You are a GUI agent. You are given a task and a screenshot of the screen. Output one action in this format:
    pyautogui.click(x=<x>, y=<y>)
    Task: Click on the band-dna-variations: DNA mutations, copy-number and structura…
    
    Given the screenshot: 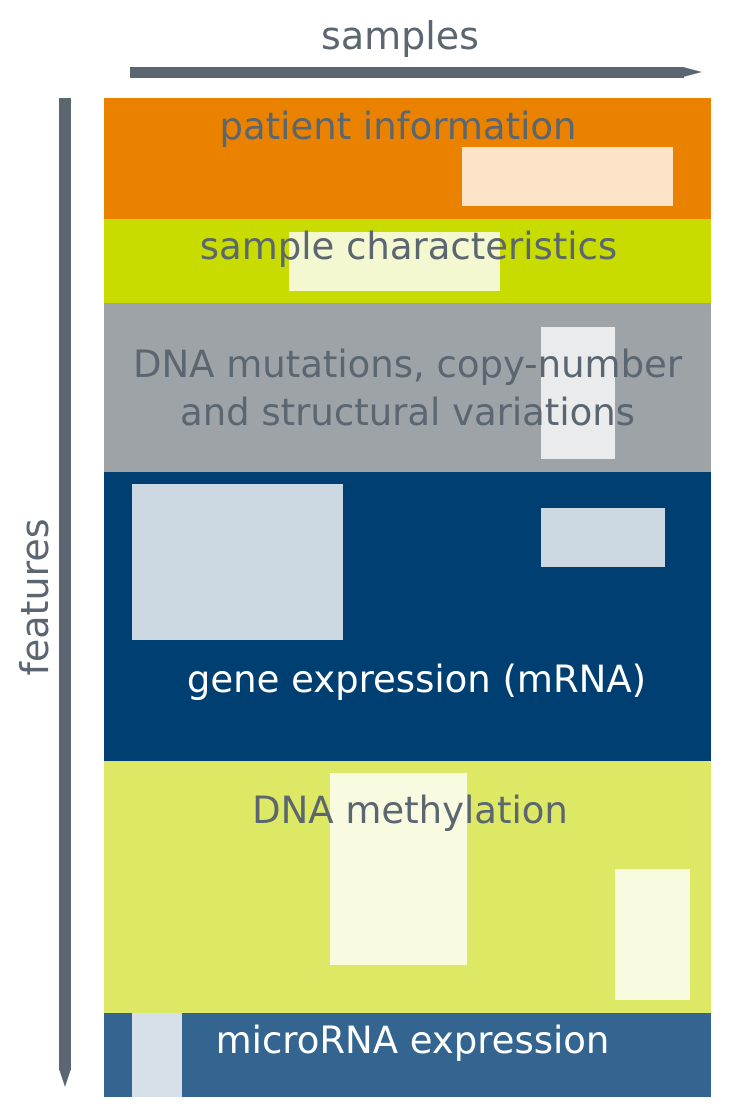 What is the action you would take?
    pyautogui.click(x=407, y=387)
    